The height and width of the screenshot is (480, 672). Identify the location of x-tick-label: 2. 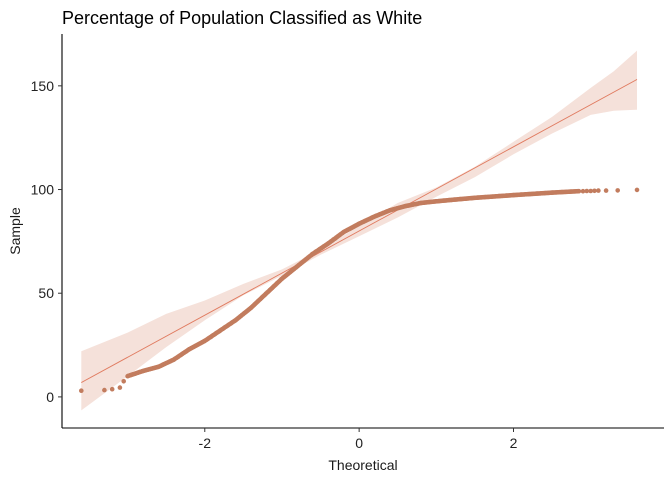
(514, 443).